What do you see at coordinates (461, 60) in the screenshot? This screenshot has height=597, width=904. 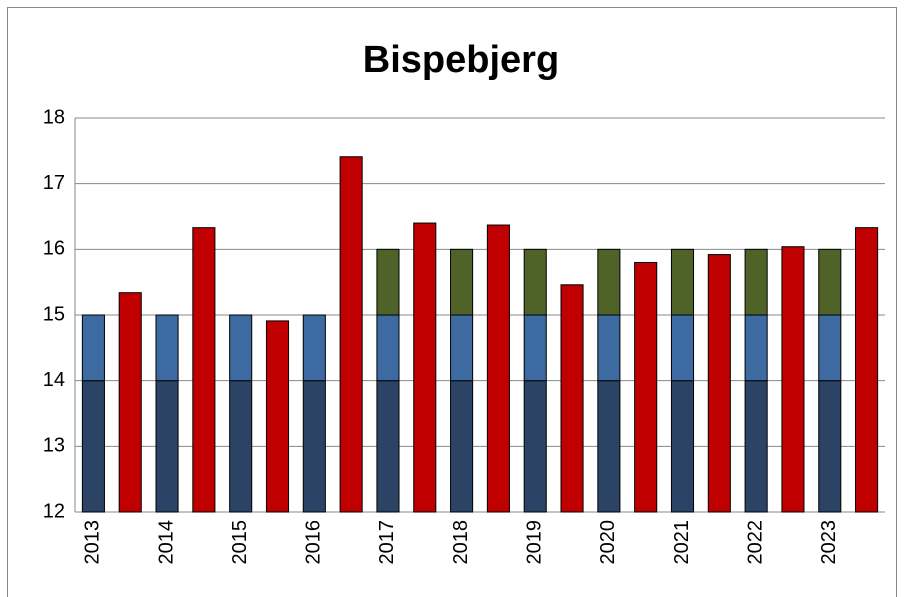 I see `chart-title: Bispebjerg` at bounding box center [461, 60].